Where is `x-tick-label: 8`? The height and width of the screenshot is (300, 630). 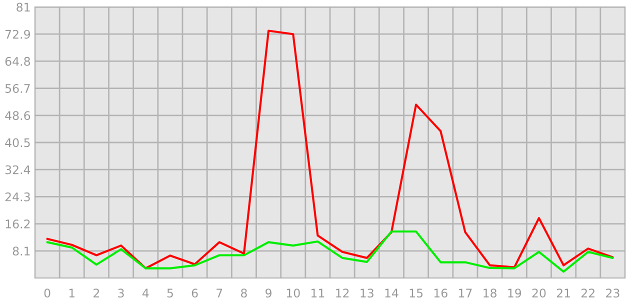 x-tick-label: 8 is located at coordinates (244, 293).